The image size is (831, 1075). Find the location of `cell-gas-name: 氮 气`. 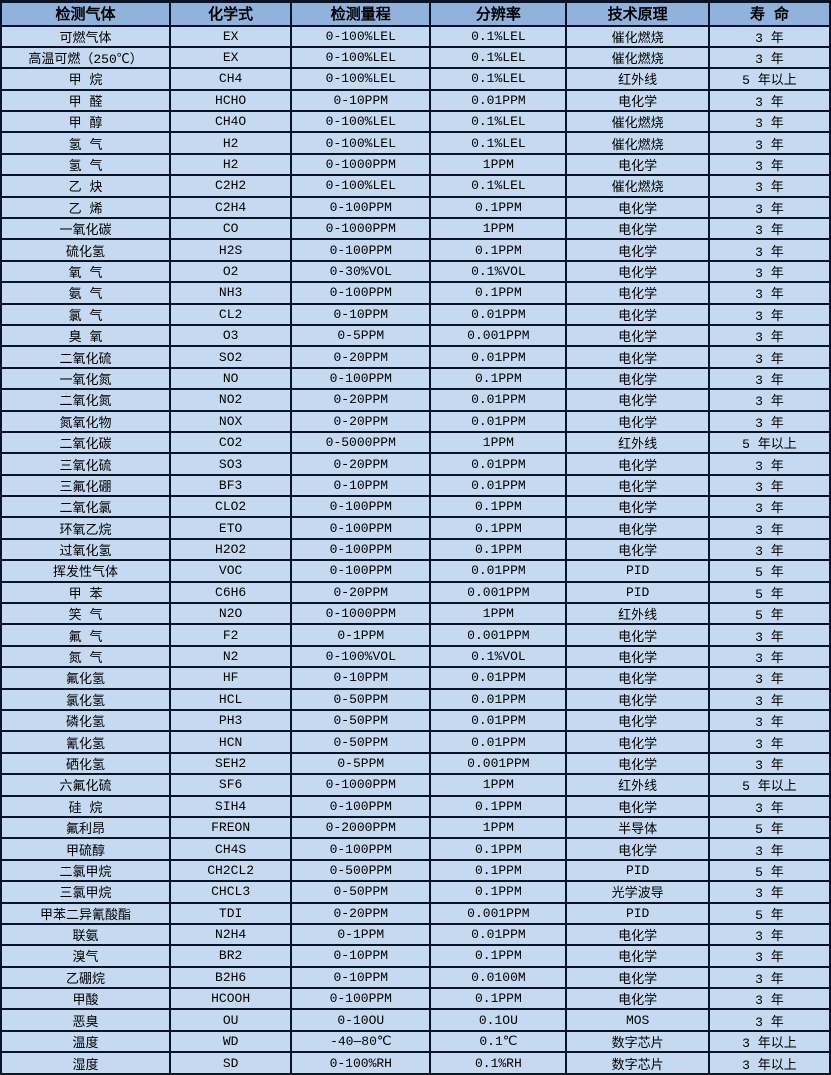

cell-gas-name: 氮 气 is located at coordinates (86, 656).